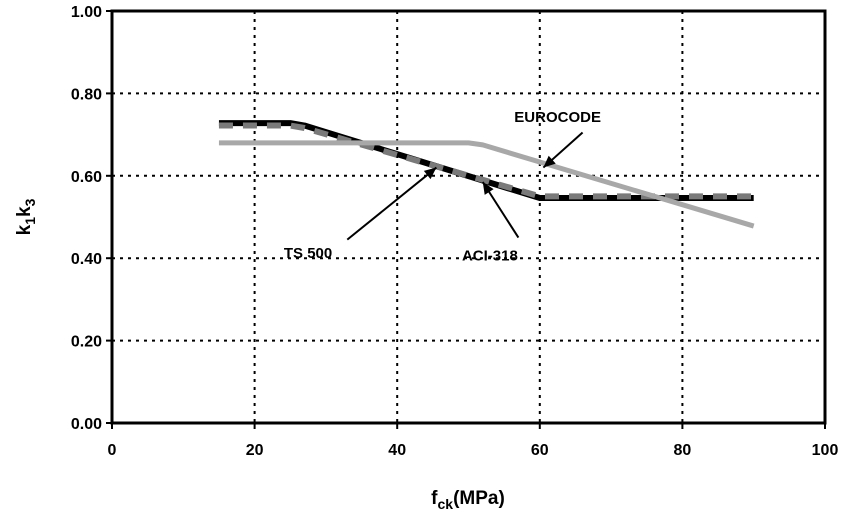  What do you see at coordinates (86, 177) in the screenshot?
I see `y-tick-label: 0.60` at bounding box center [86, 177].